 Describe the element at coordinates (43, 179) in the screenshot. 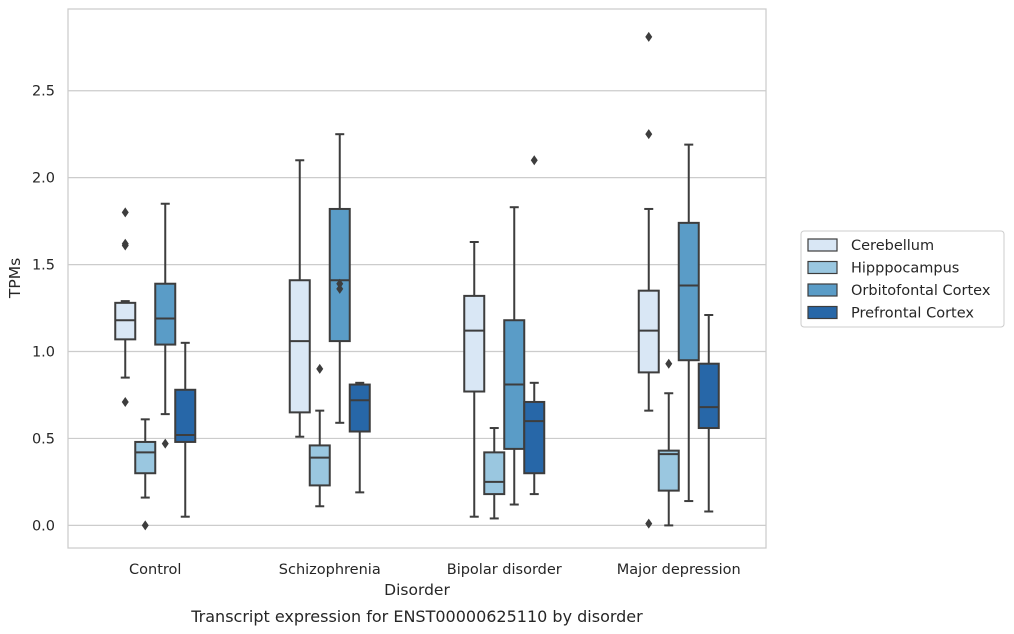

I see `y-tick-label: 2.0` at that location.